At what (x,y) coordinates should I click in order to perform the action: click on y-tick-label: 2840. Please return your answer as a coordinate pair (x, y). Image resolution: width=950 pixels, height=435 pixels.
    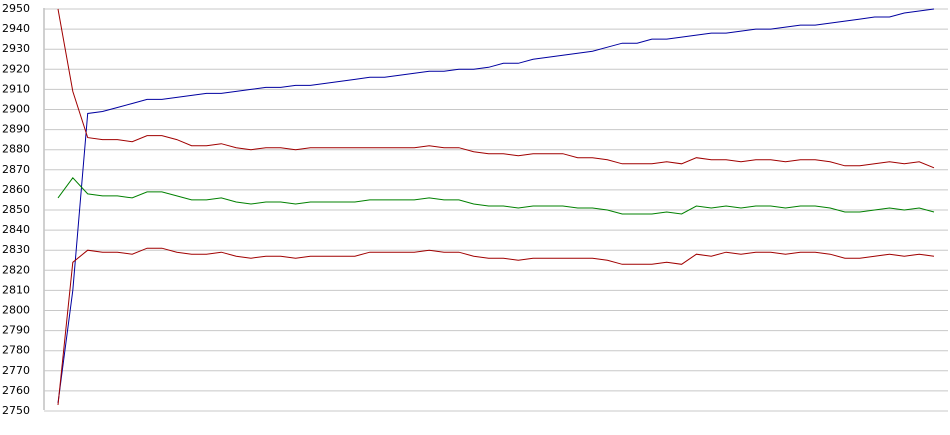
    Looking at the image, I should click on (16, 229).